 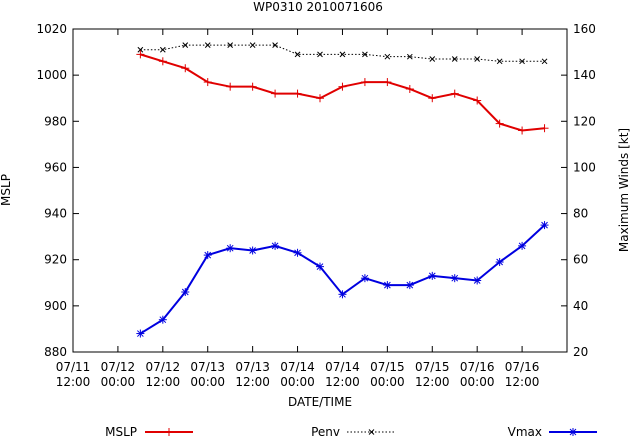 What do you see at coordinates (525, 431) in the screenshot?
I see `legend-label-vmax: Vmax` at bounding box center [525, 431].